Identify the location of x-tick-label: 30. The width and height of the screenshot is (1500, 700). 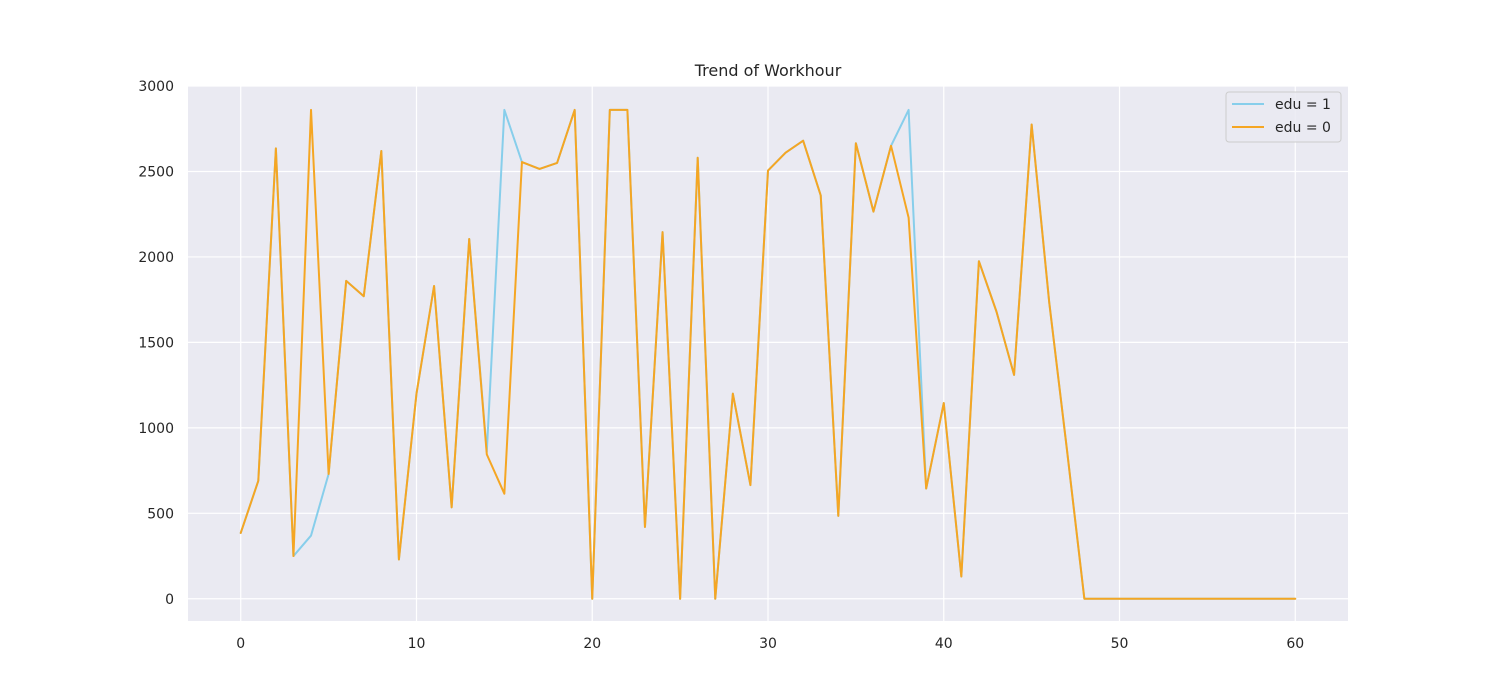
(768, 644).